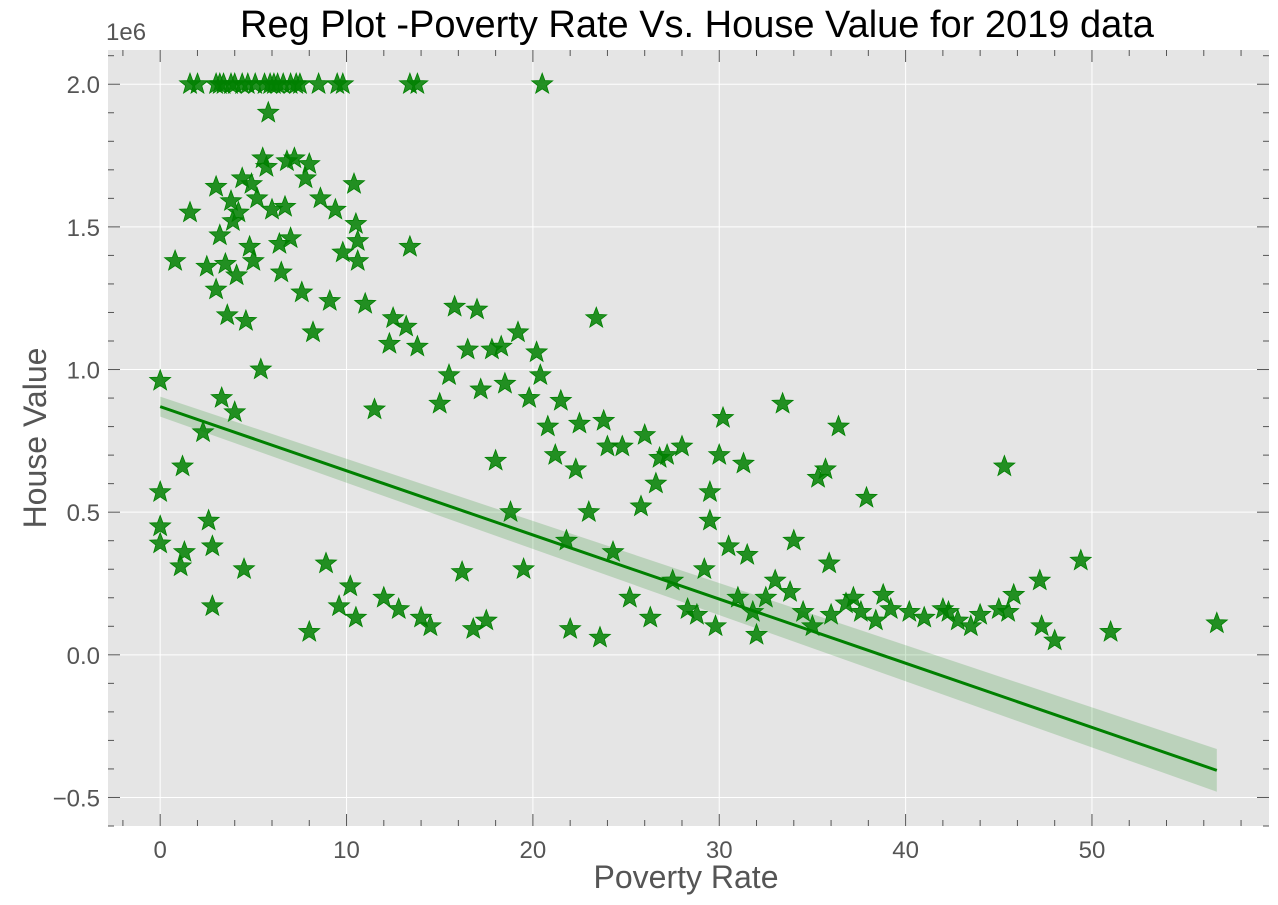 The width and height of the screenshot is (1278, 905). I want to click on y-tick-label: −0.5, so click(76, 798).